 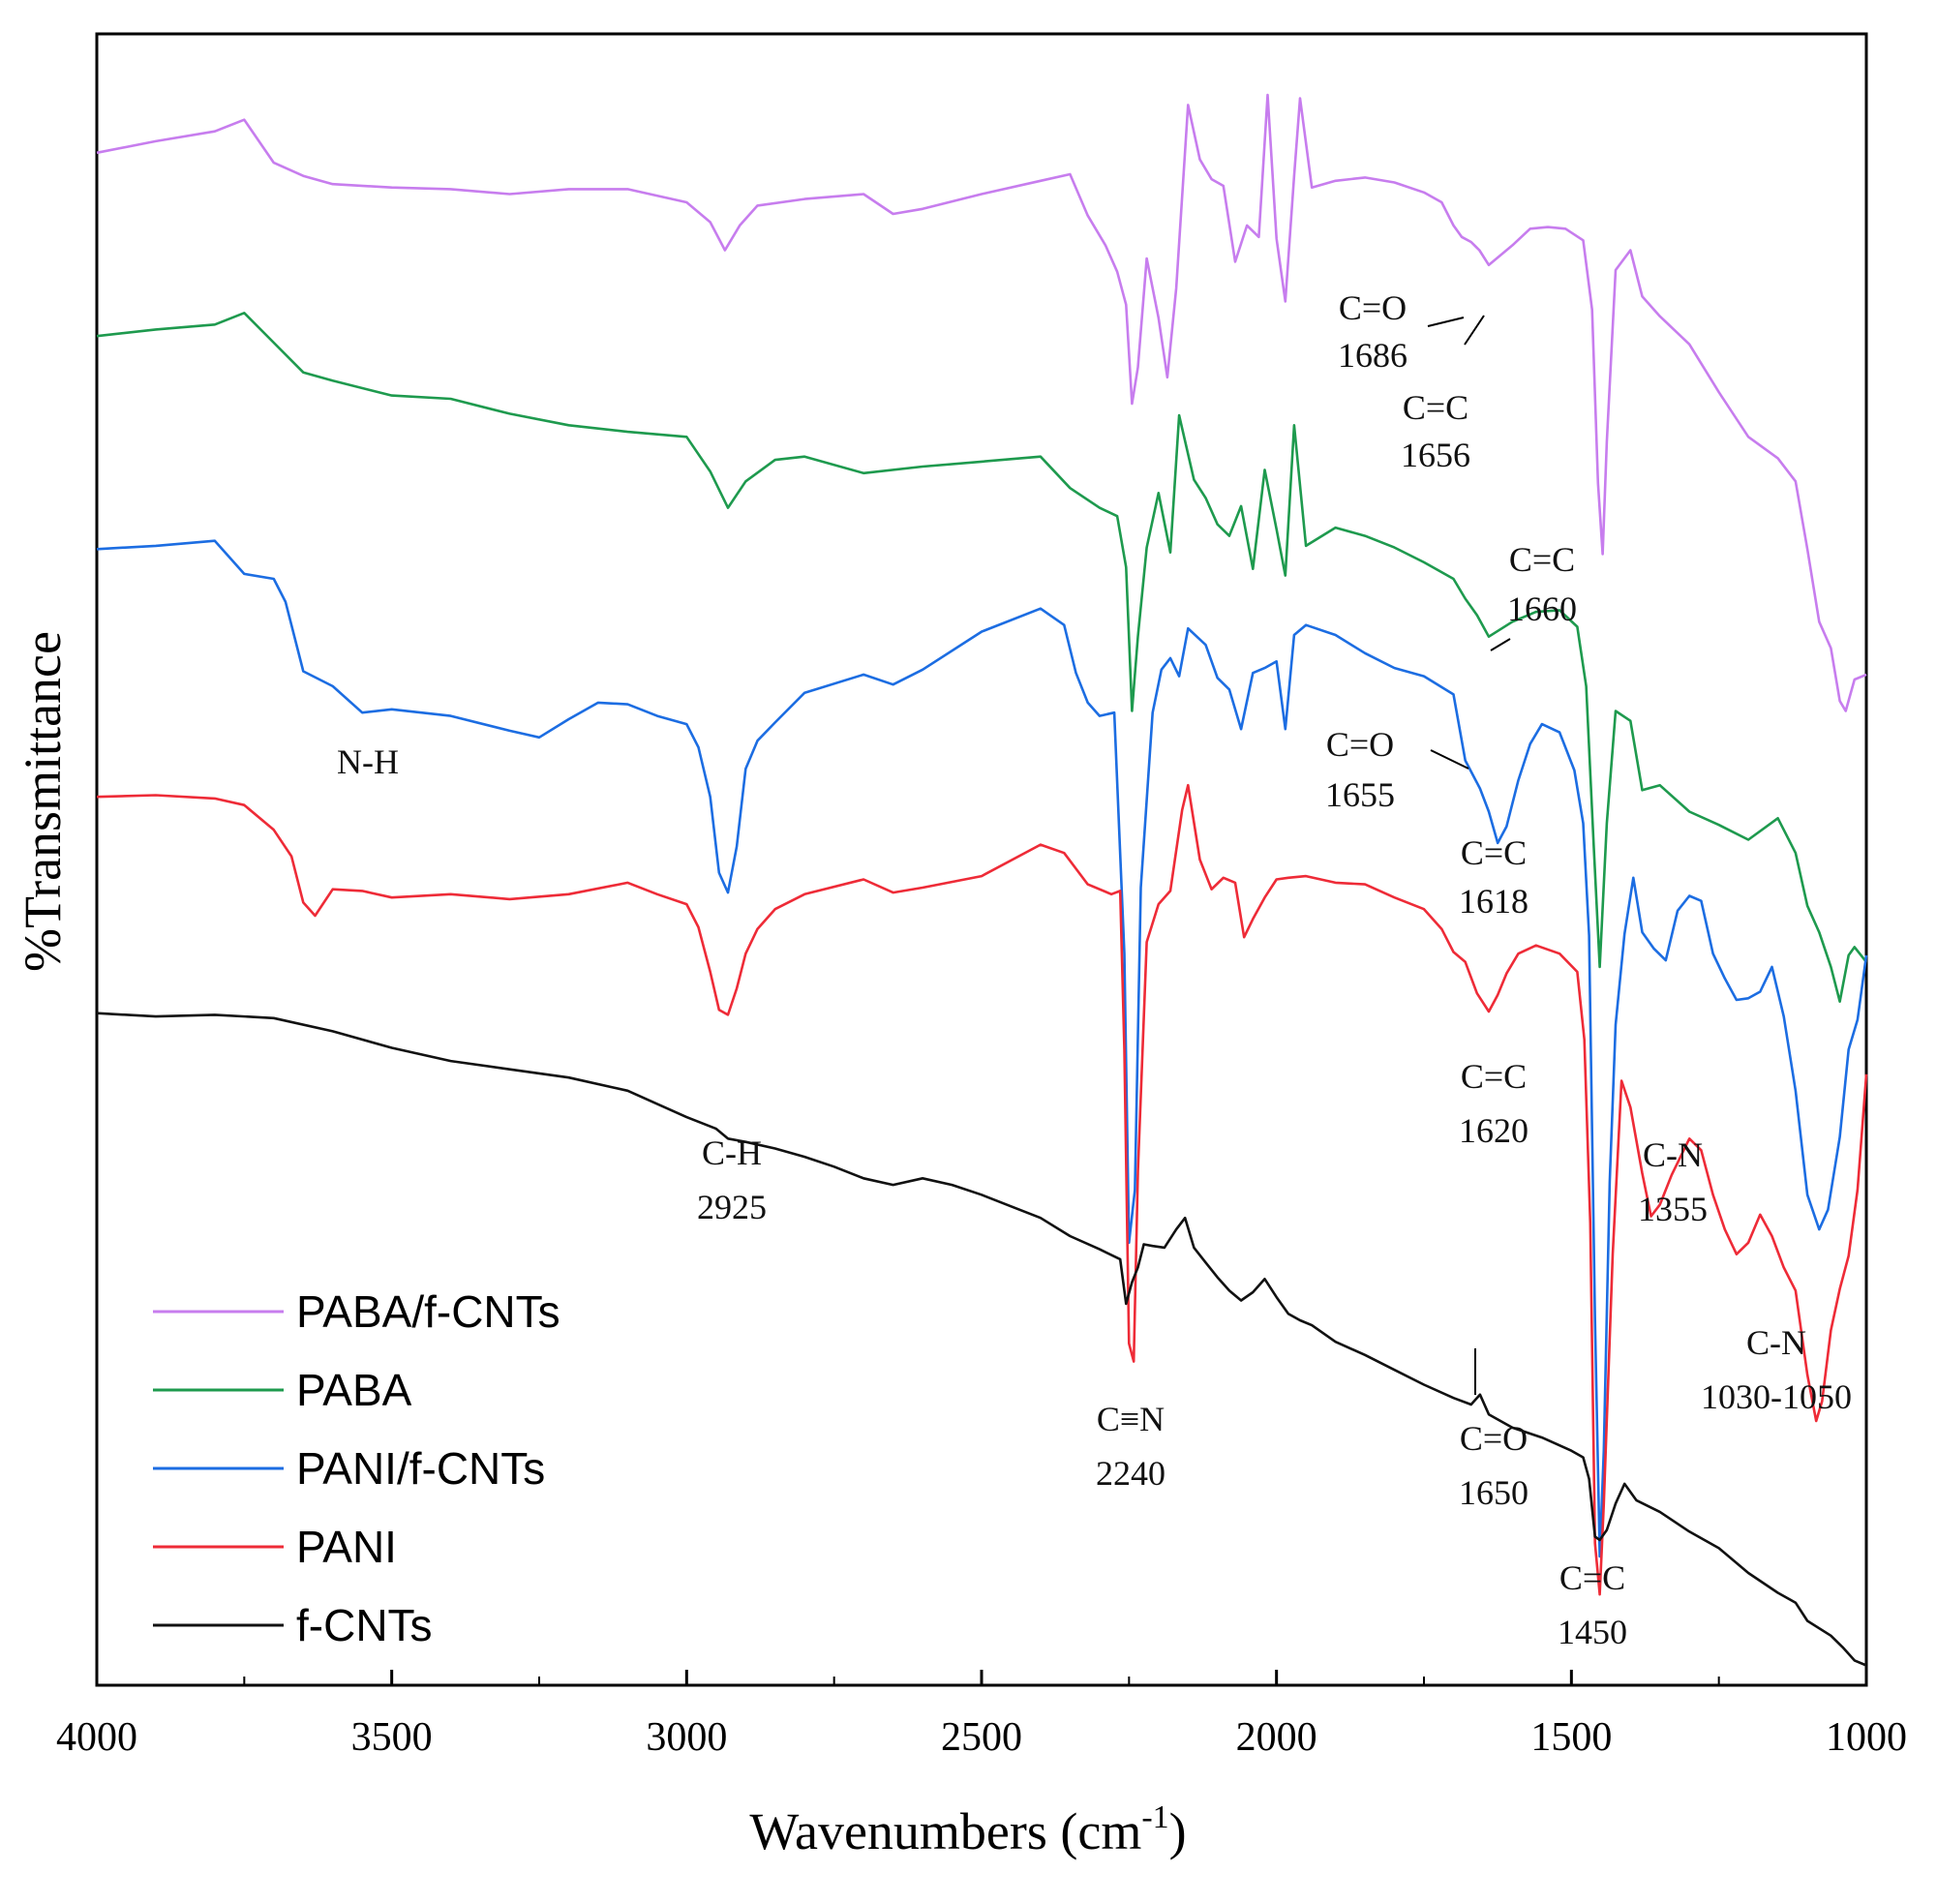 I want to click on x-axis-title: Wavenumbers (cm-1), so click(x=968, y=1830).